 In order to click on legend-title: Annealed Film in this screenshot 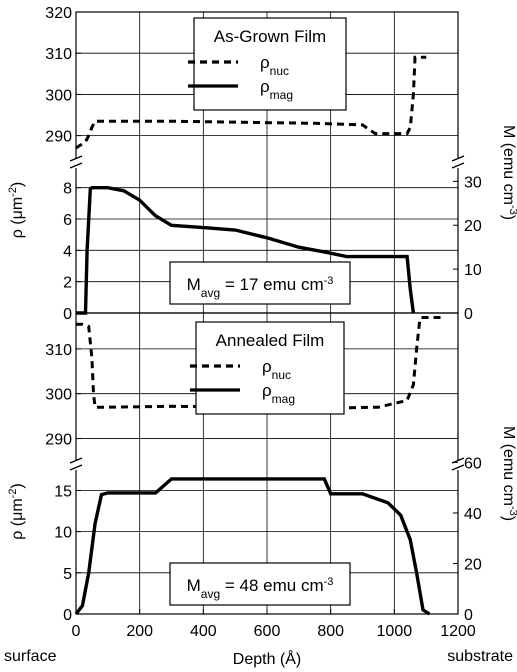, I will do `click(270, 340)`.